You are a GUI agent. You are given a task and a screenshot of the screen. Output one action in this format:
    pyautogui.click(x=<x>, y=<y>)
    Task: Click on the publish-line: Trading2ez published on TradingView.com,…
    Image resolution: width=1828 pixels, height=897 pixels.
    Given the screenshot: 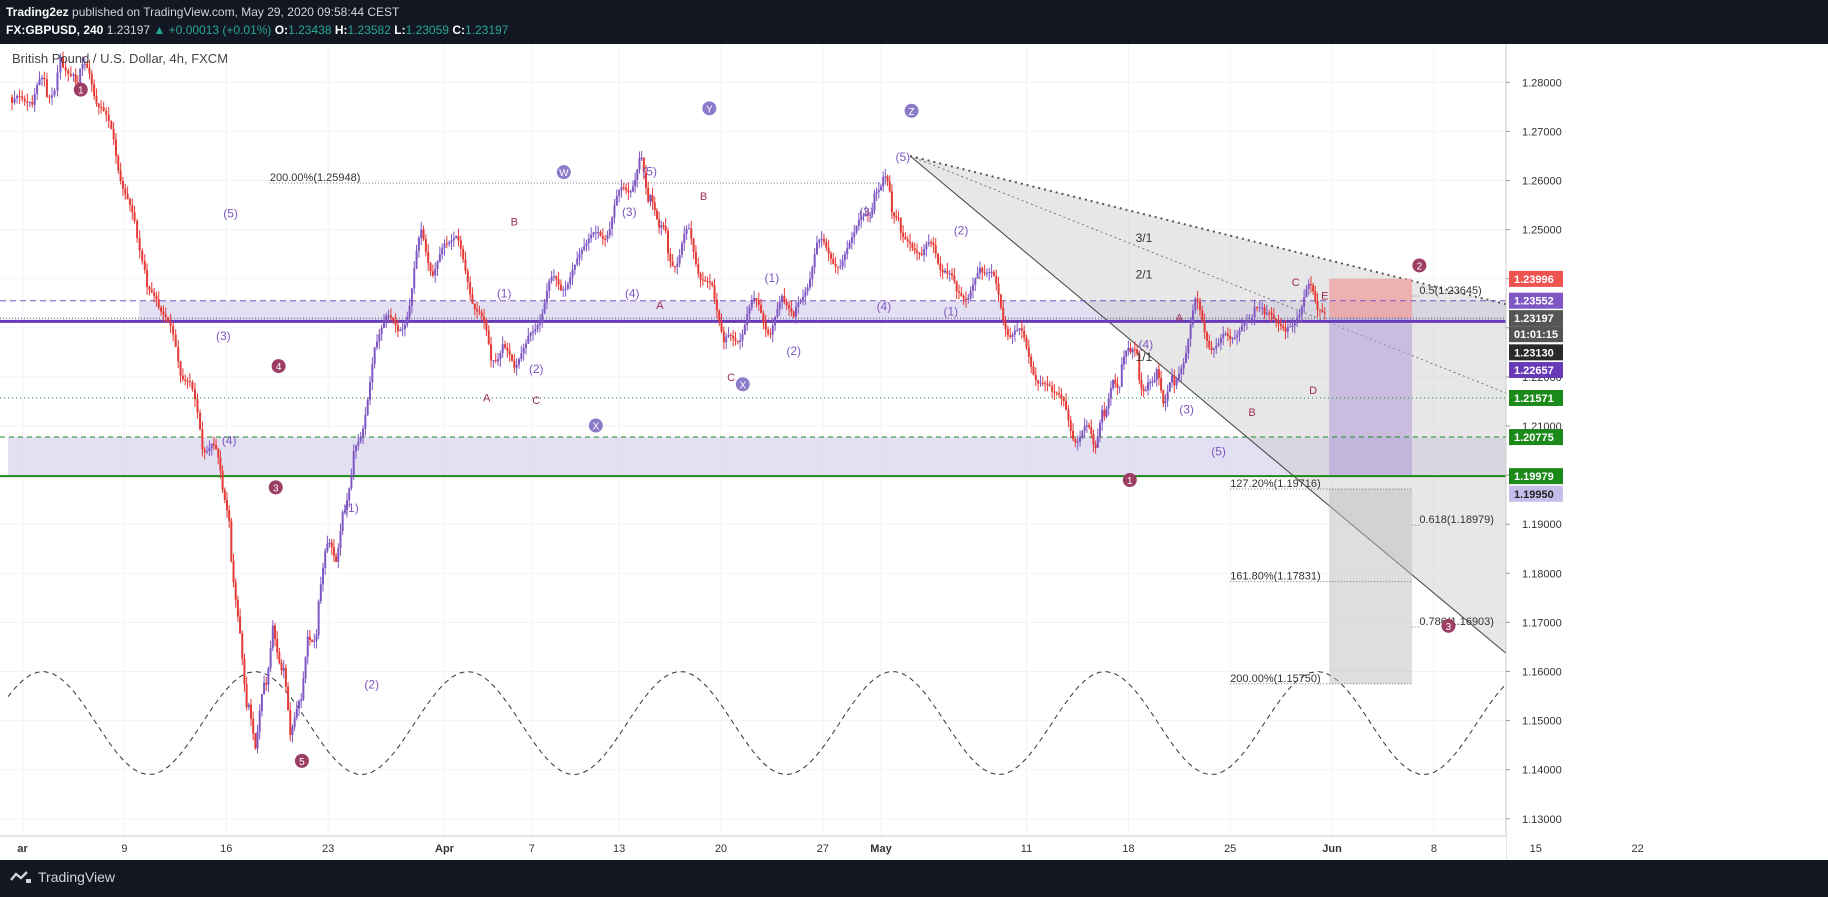 What is the action you would take?
    pyautogui.click(x=202, y=12)
    